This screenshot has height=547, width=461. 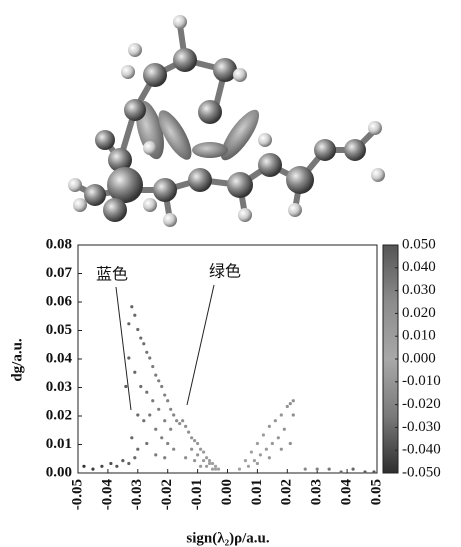 I want to click on colorbar-tick-label: -0.020, so click(x=421, y=404).